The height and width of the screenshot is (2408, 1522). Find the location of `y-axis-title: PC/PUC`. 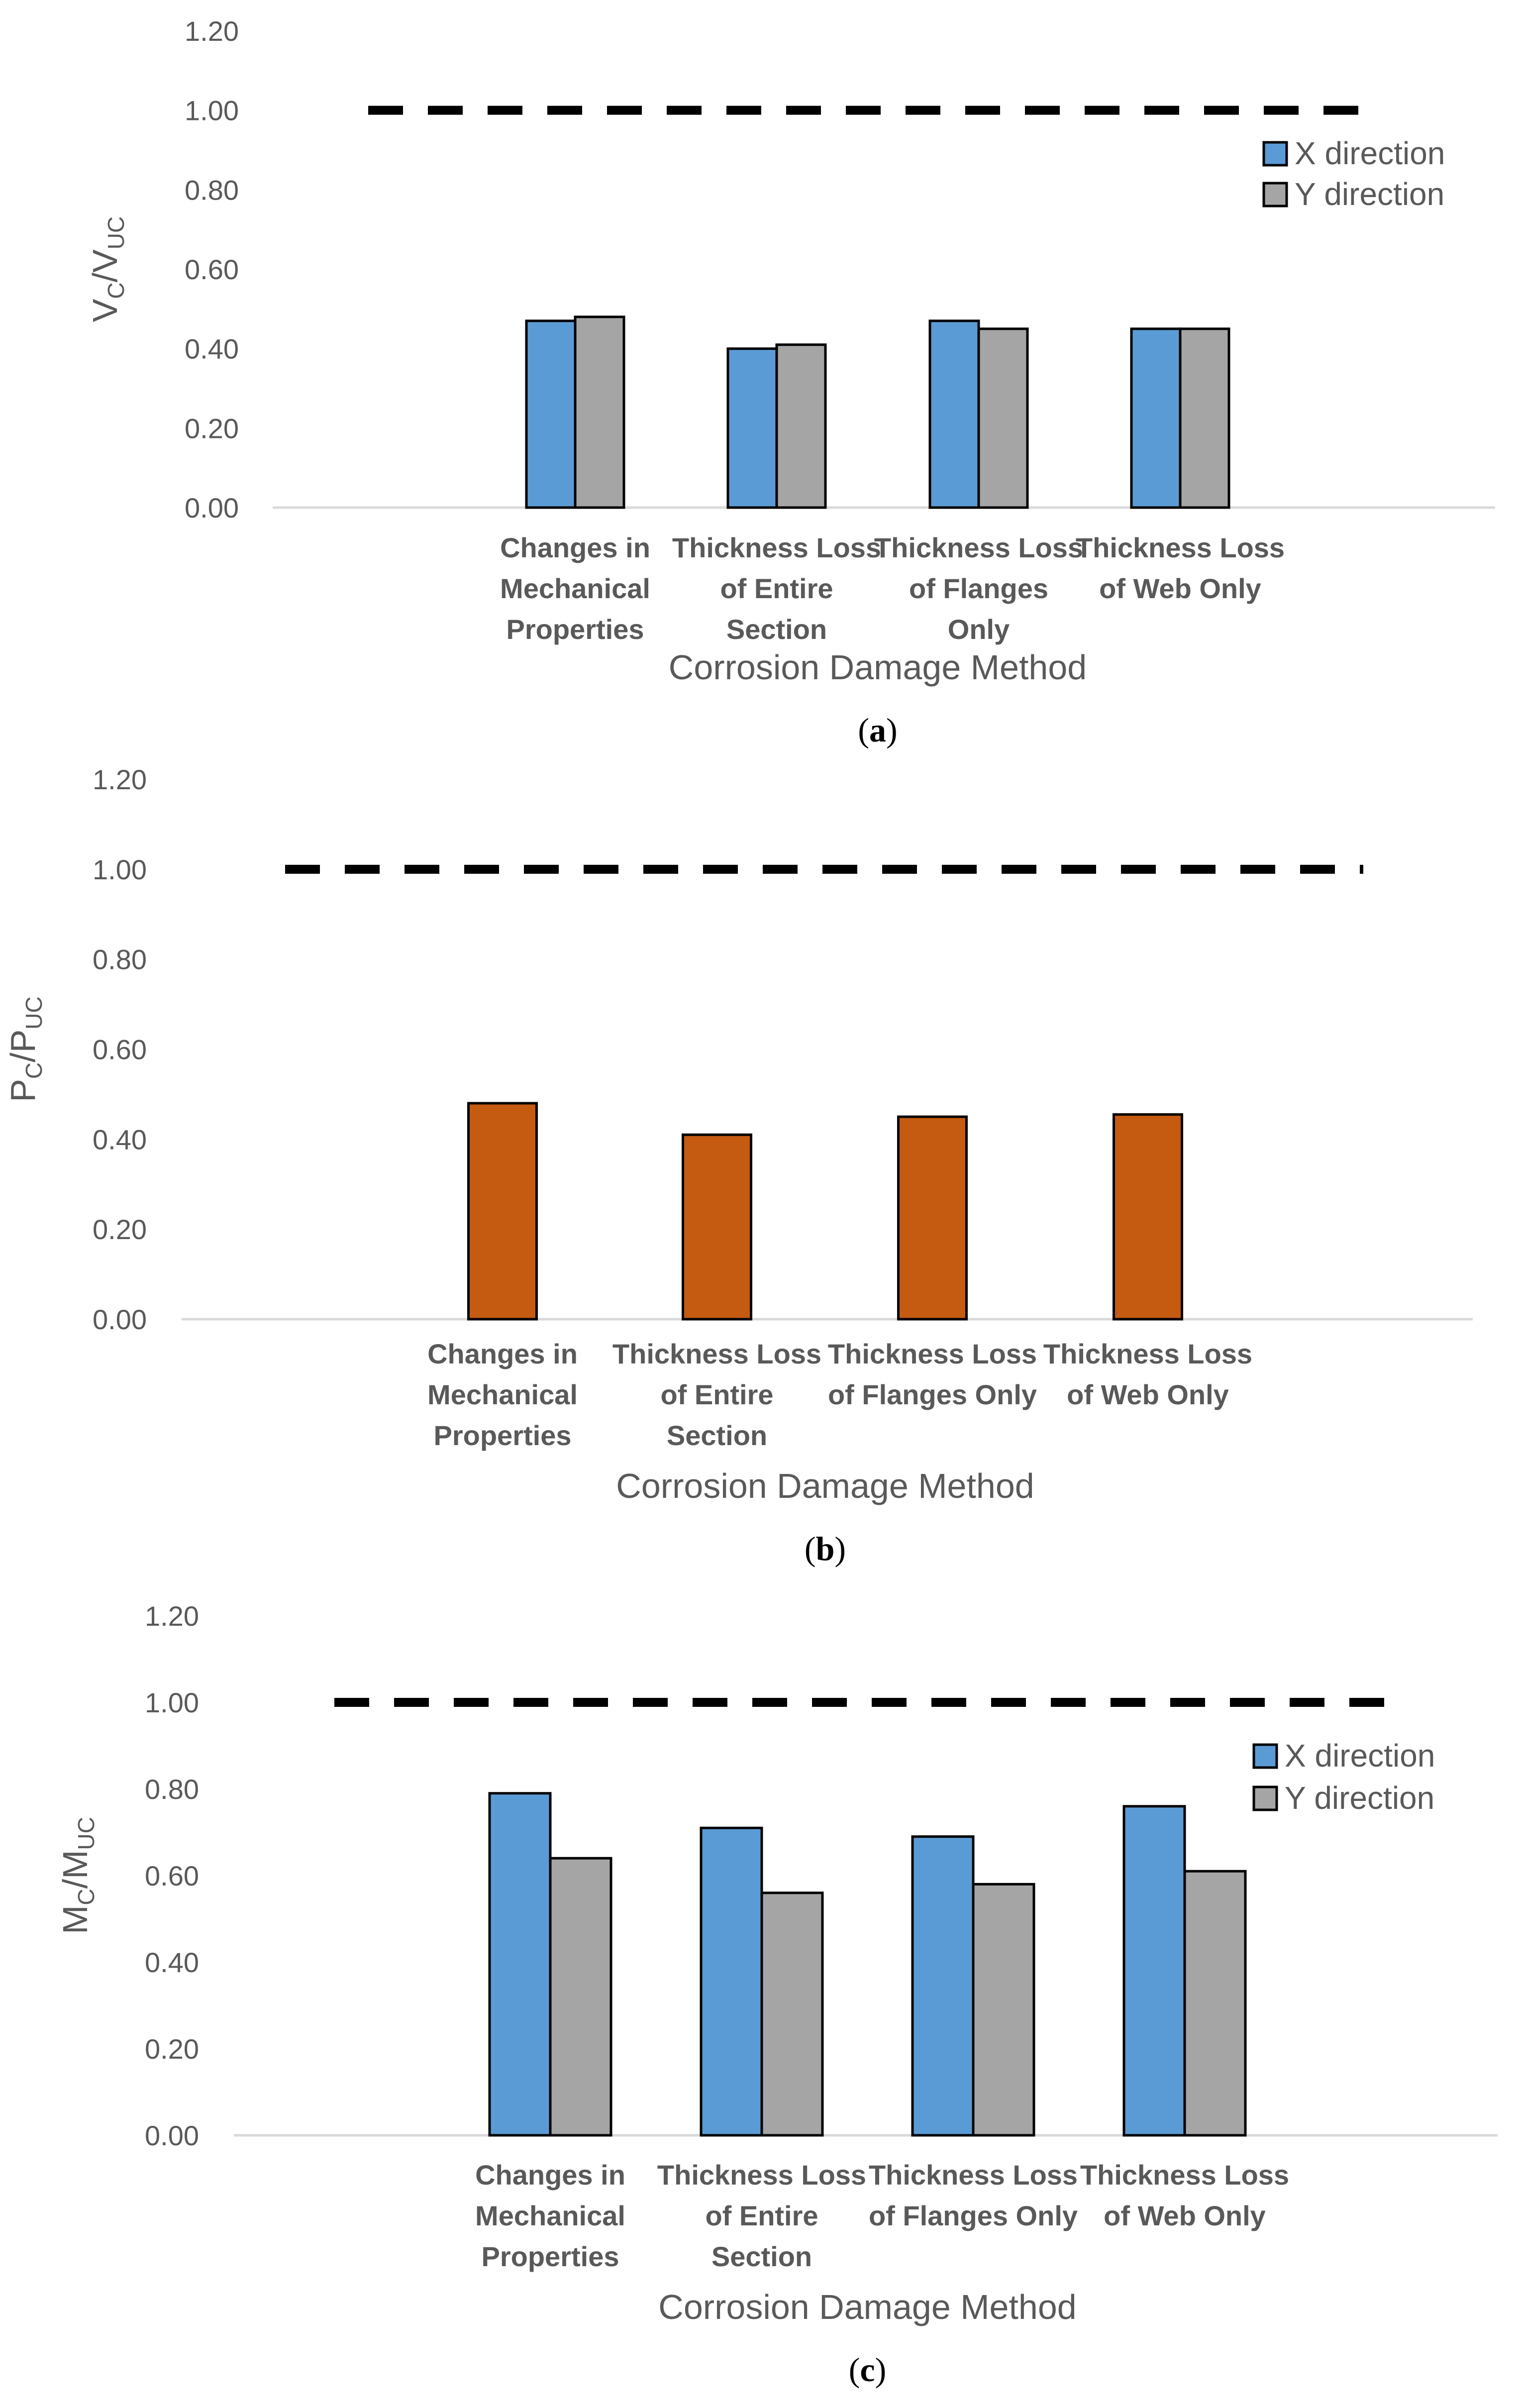

y-axis-title: PC/PUC is located at coordinates (25, 1049).